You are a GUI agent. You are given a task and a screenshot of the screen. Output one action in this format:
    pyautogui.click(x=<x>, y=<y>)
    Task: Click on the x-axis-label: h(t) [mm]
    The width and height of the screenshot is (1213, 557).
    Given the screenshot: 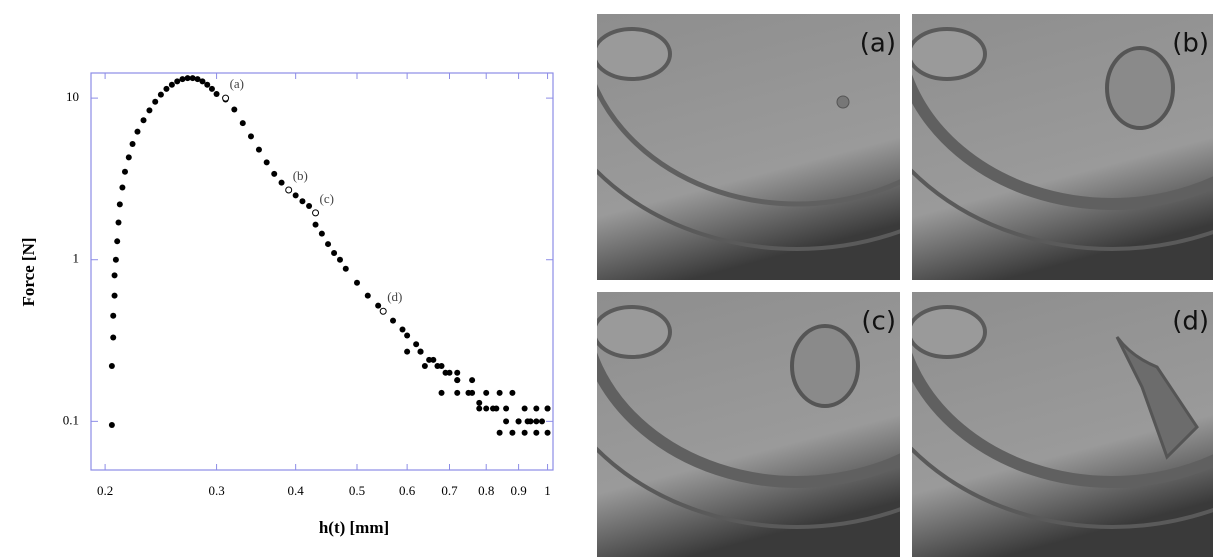 What is the action you would take?
    pyautogui.click(x=354, y=527)
    